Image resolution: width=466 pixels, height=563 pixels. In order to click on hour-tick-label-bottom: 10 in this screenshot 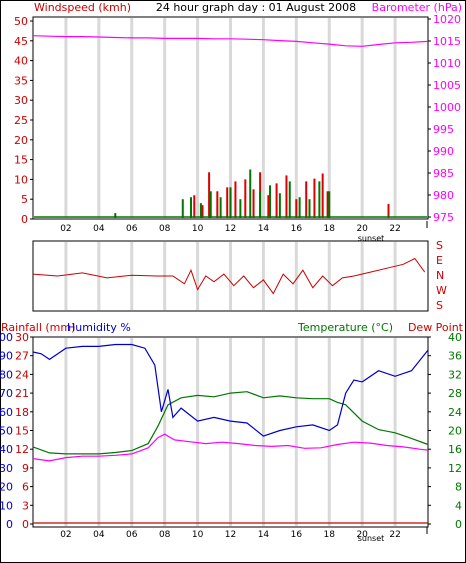, I will do `click(198, 535)`.